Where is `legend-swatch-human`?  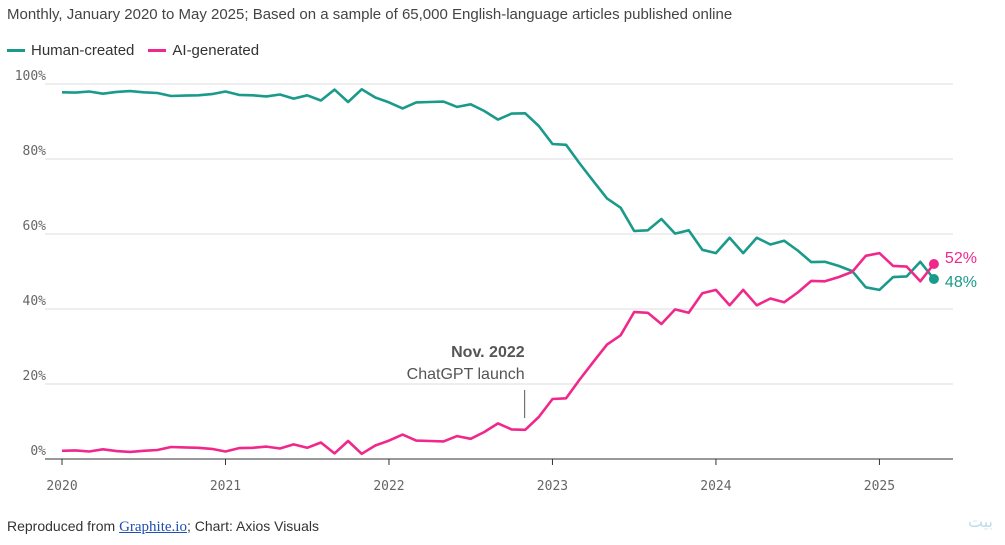 legend-swatch-human is located at coordinates (16, 50).